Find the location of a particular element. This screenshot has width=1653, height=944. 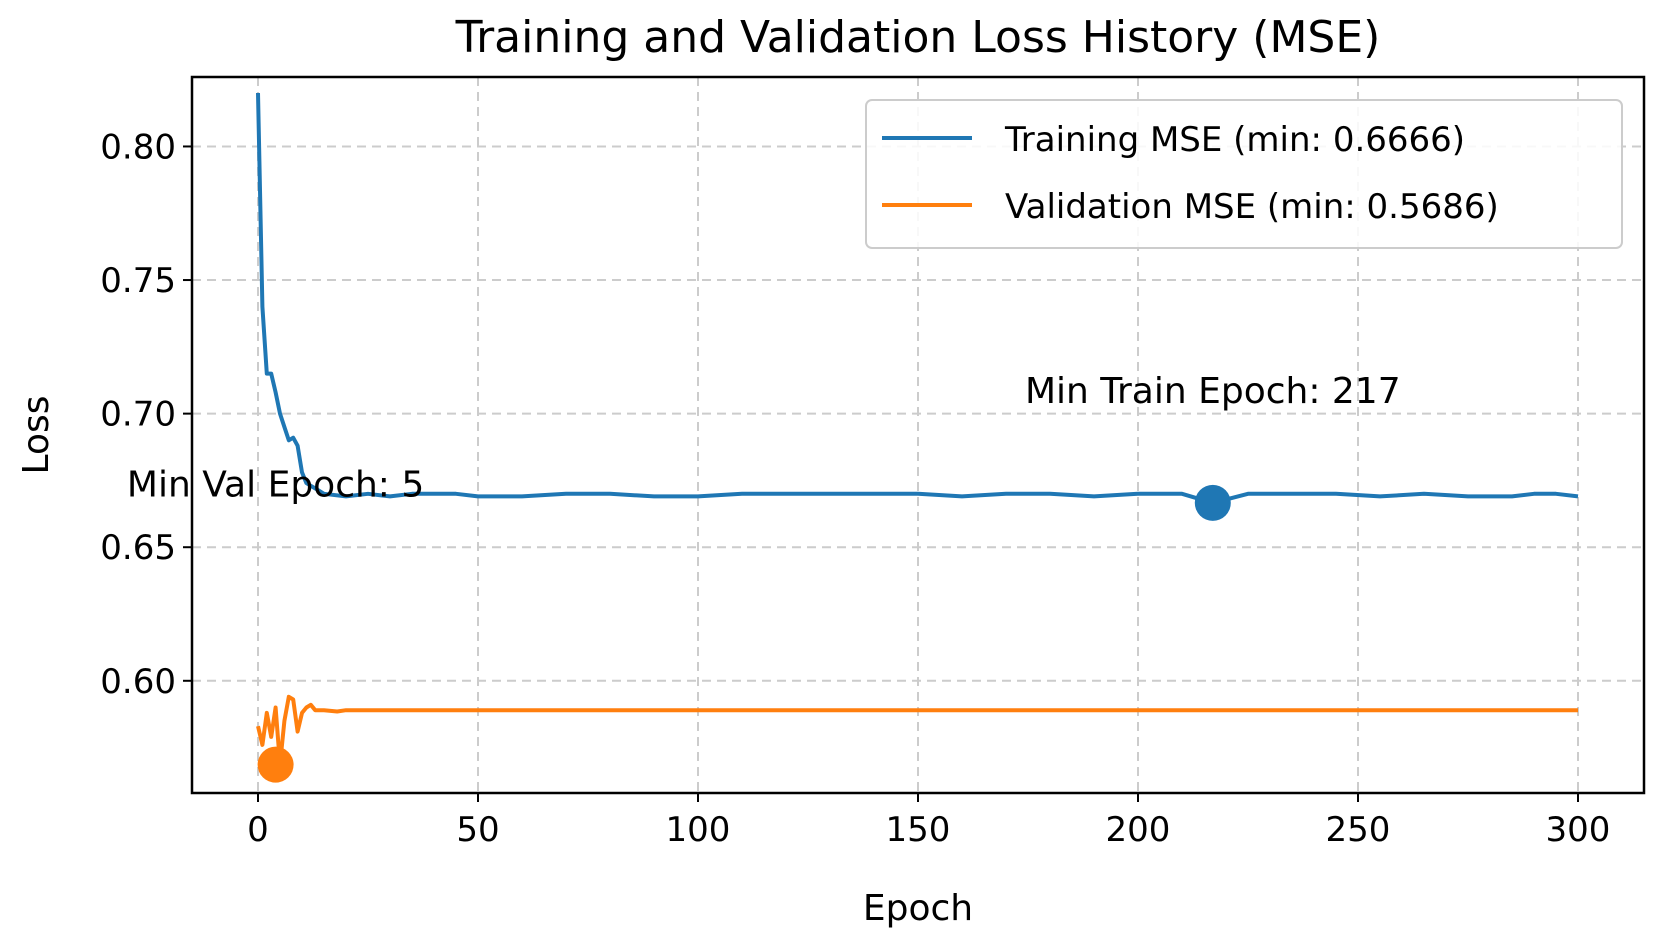

legend-box is located at coordinates (1244, 174).